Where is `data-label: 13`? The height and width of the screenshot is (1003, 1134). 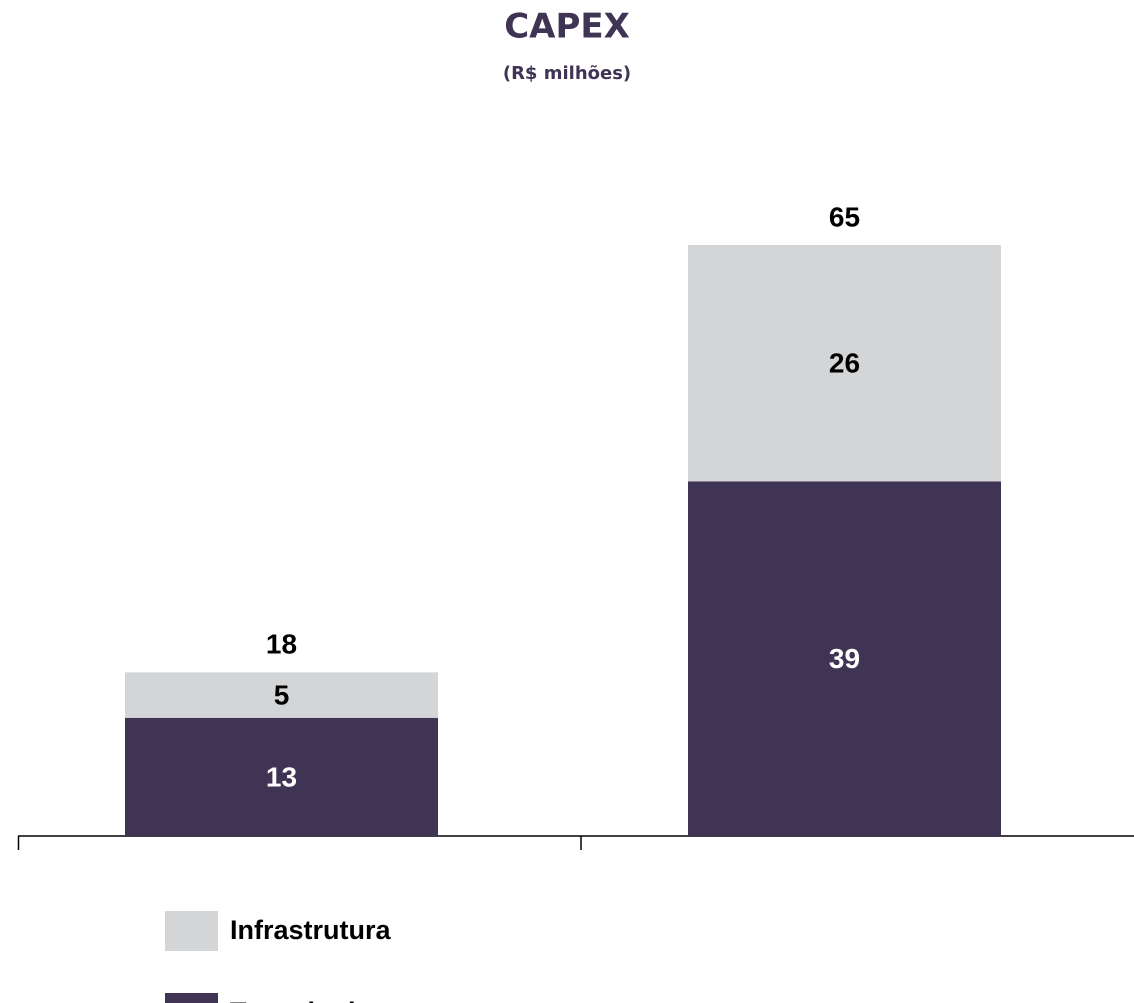
data-label: 13 is located at coordinates (281, 776).